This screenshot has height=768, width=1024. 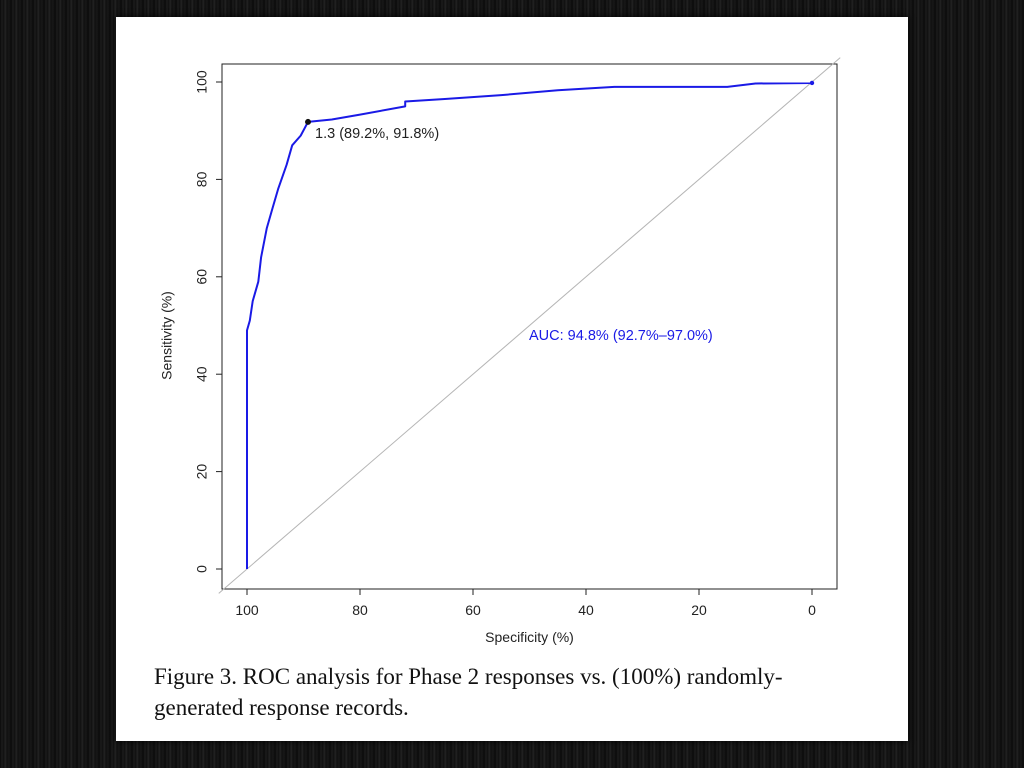 What do you see at coordinates (360, 610) in the screenshot?
I see `x-tick-label: 80` at bounding box center [360, 610].